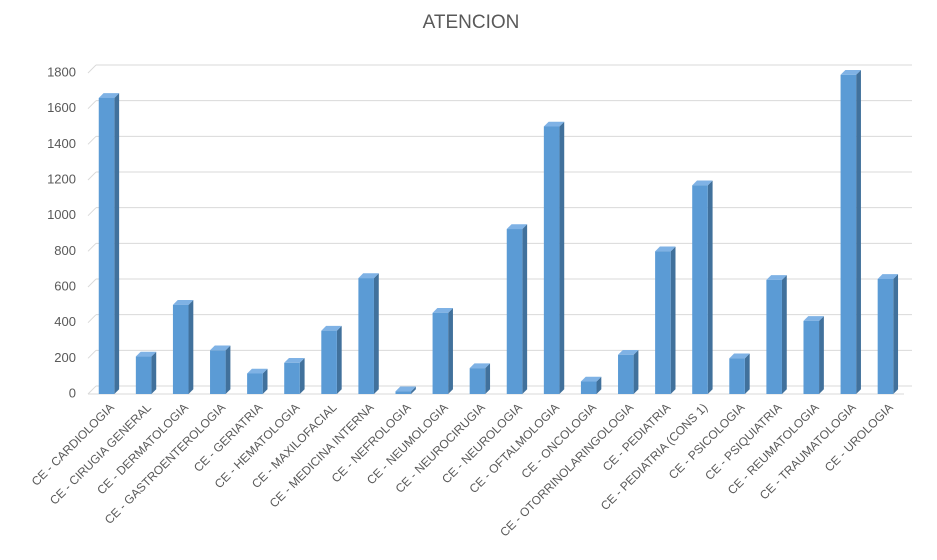  I want to click on y-tick-label: 0, so click(72, 392).